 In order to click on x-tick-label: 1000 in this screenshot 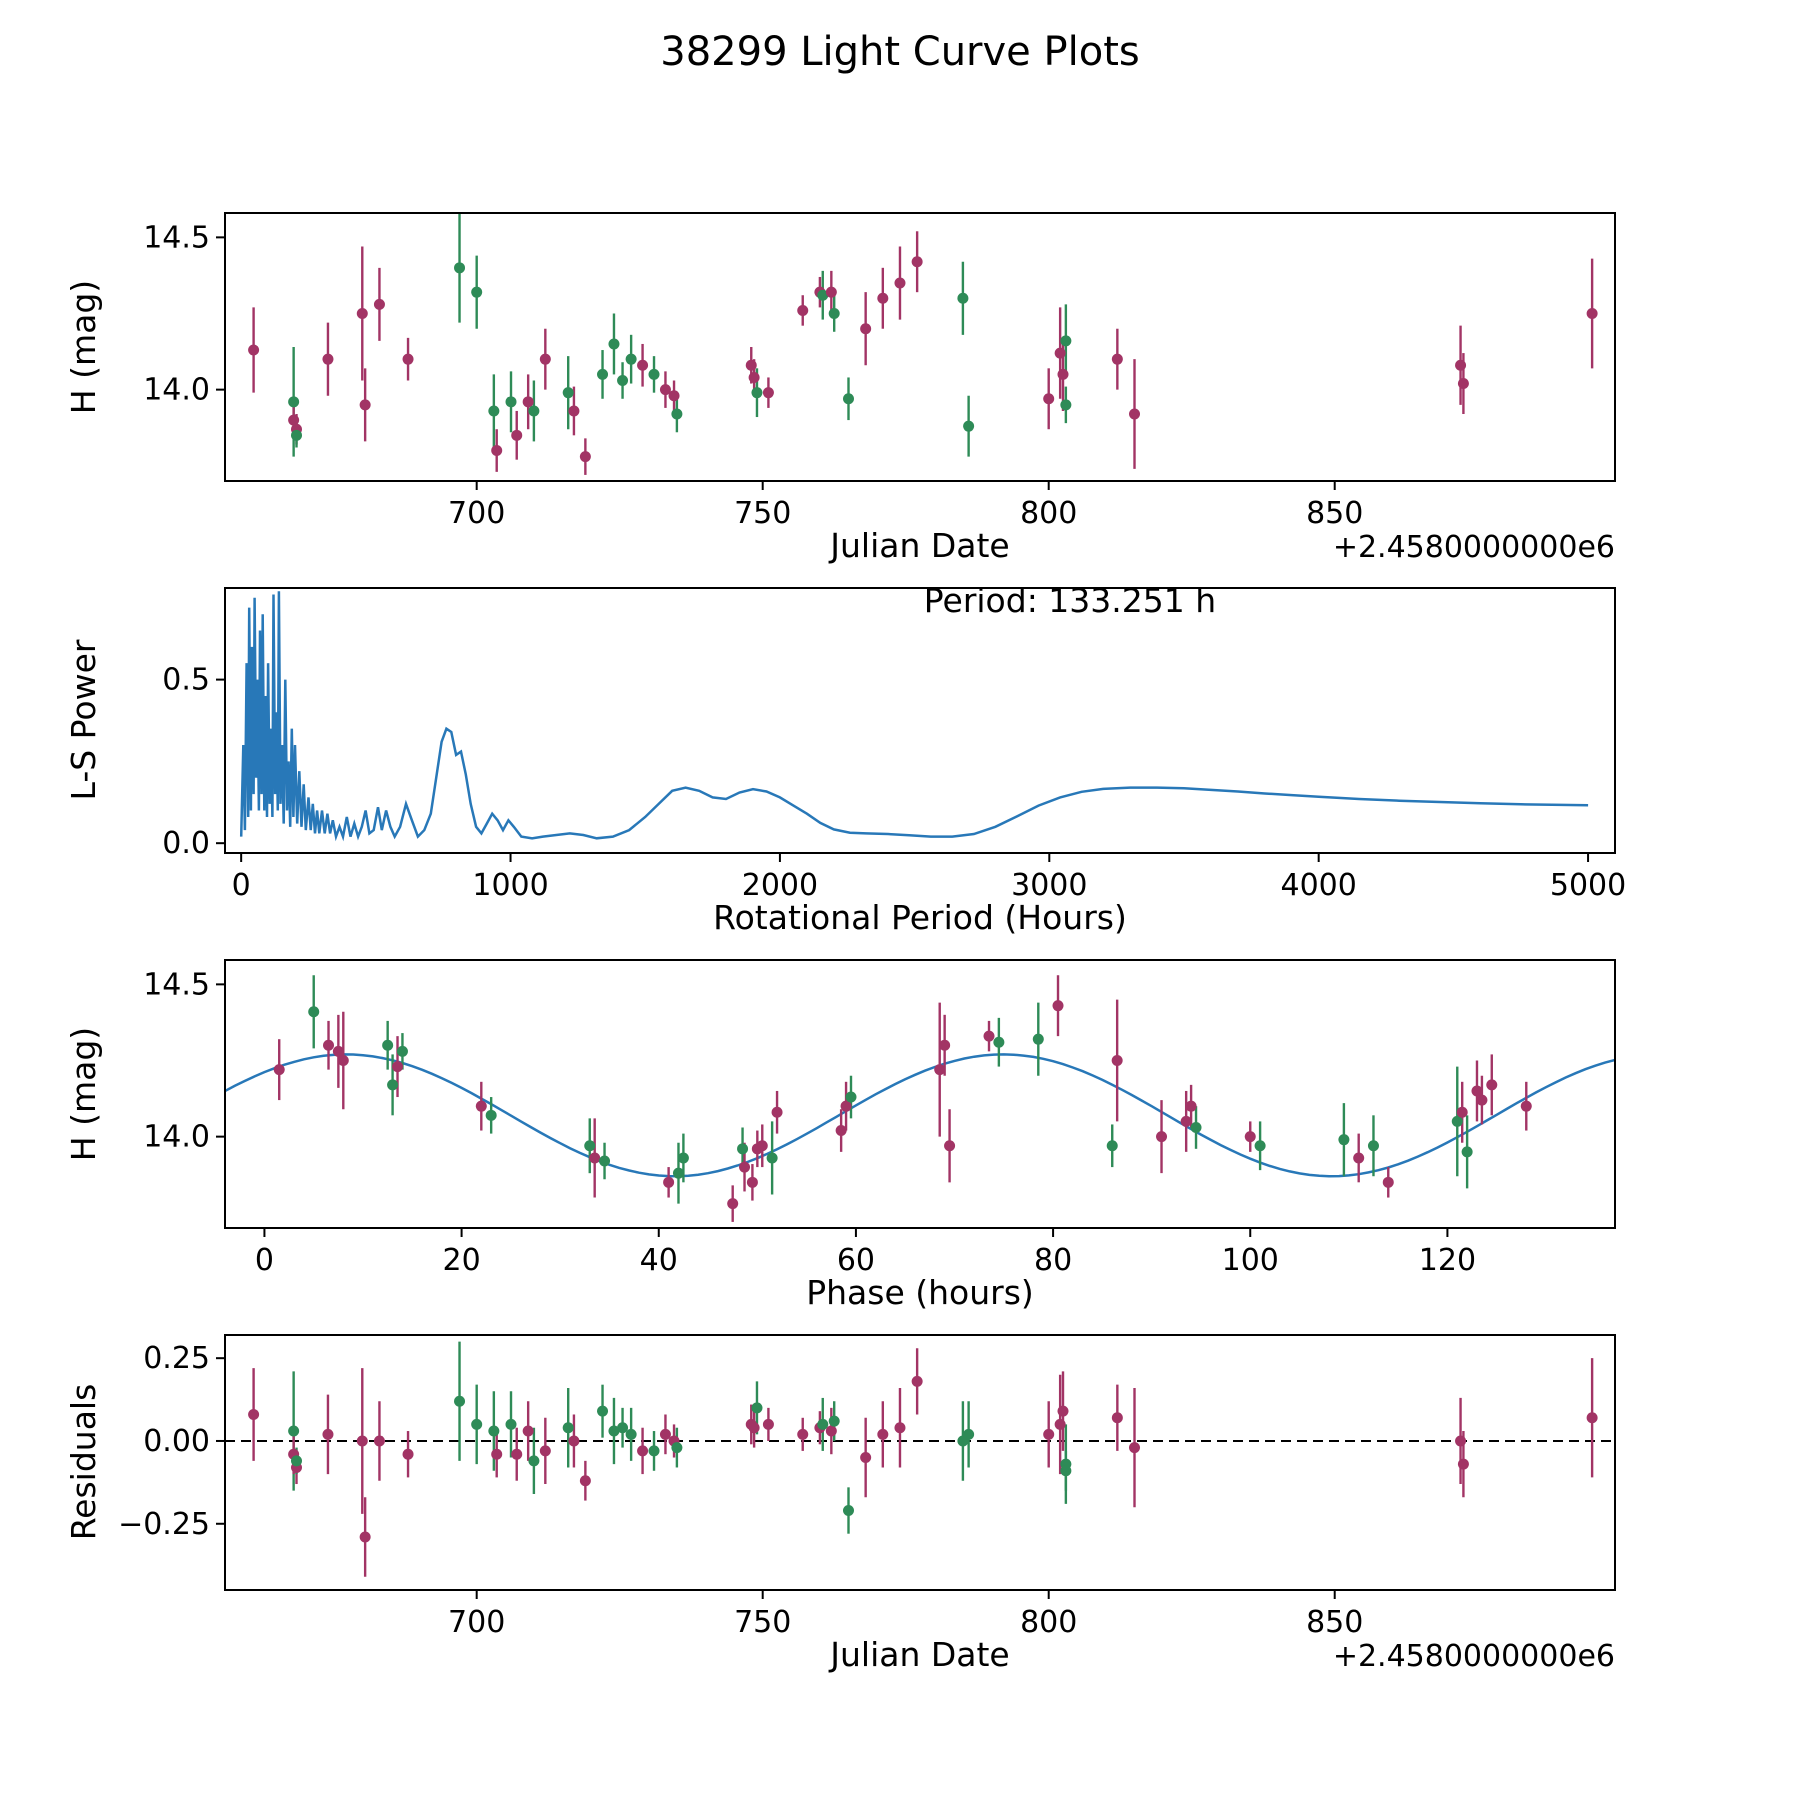, I will do `click(510, 885)`.